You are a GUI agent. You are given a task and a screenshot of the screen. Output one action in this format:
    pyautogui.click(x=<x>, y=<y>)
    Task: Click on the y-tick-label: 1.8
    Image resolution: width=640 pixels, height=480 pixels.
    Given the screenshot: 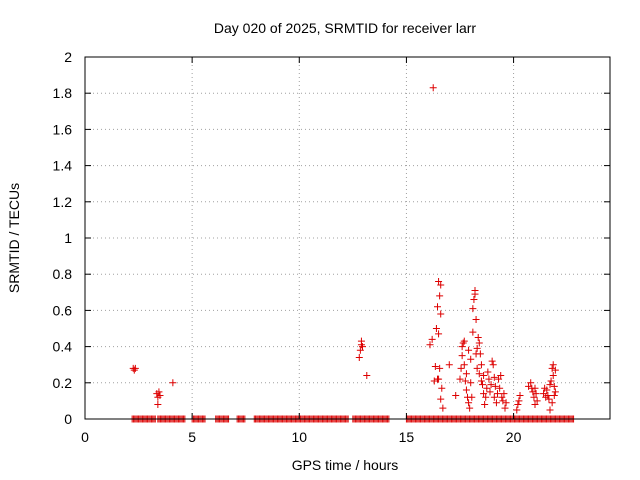 What is the action you would take?
    pyautogui.click(x=63, y=93)
    